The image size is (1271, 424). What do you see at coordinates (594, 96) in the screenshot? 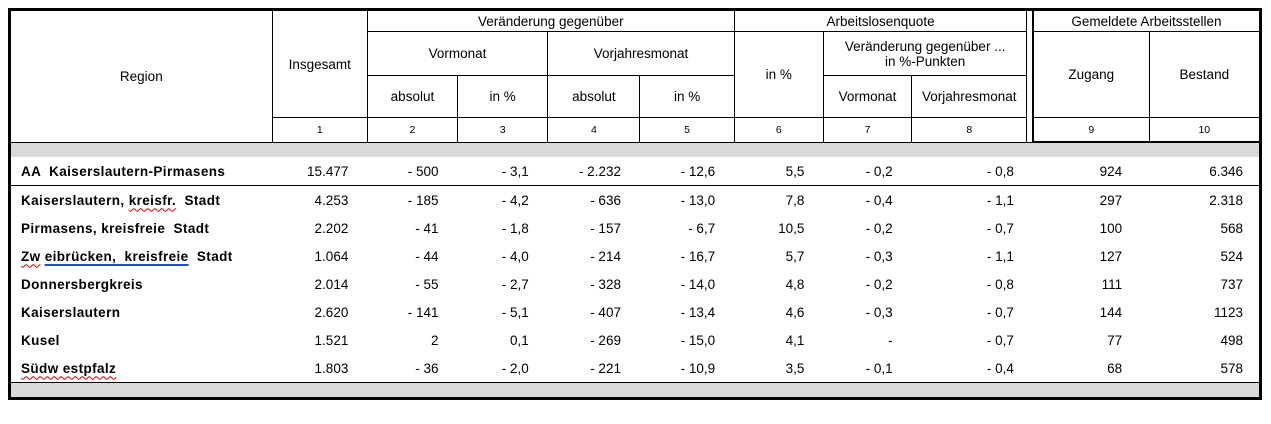
I see `col-header-vj-absolut: absolut` at bounding box center [594, 96].